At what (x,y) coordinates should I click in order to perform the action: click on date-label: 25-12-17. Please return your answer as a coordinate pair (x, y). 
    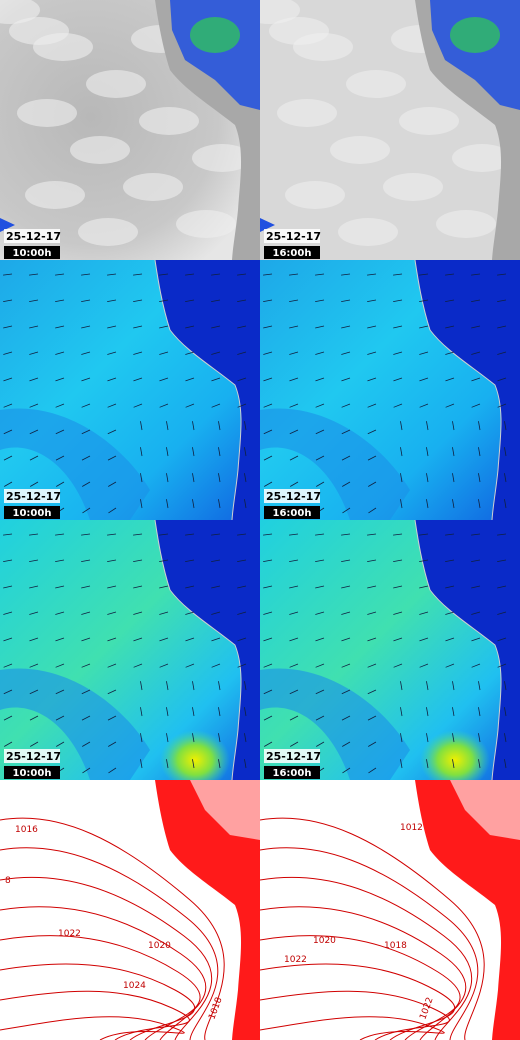
    Looking at the image, I should click on (293, 236).